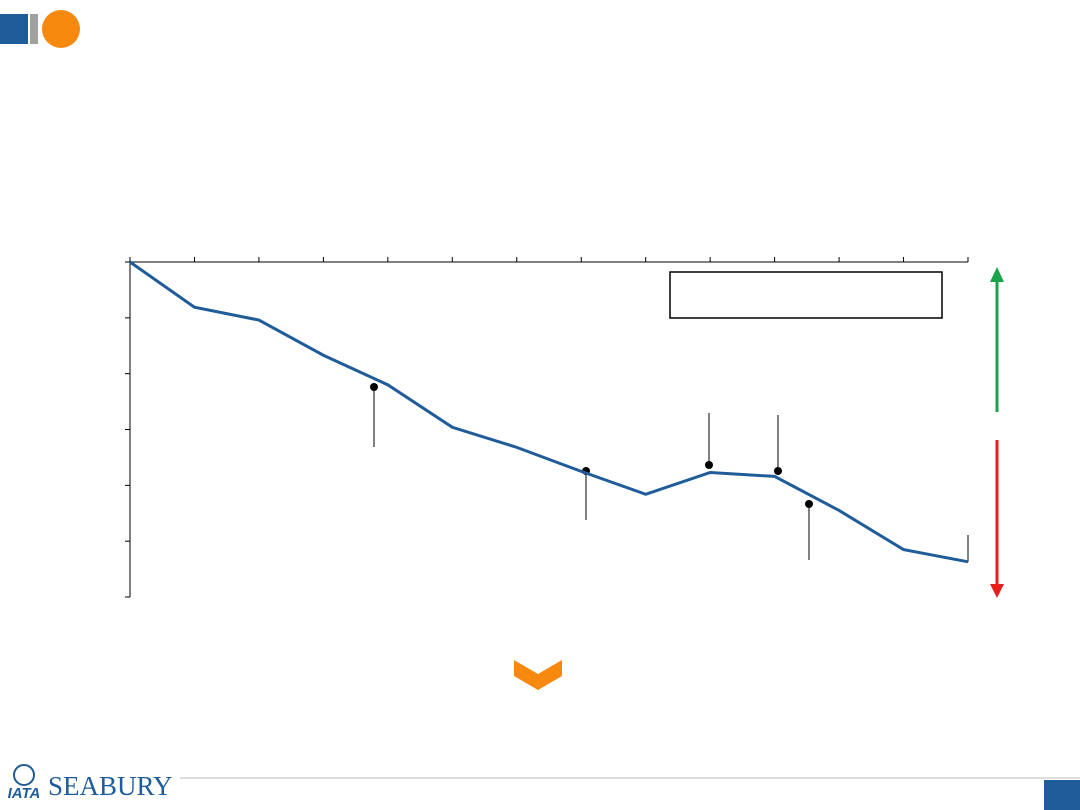 The width and height of the screenshot is (1080, 810). I want to click on event-dots, so click(591, 445).